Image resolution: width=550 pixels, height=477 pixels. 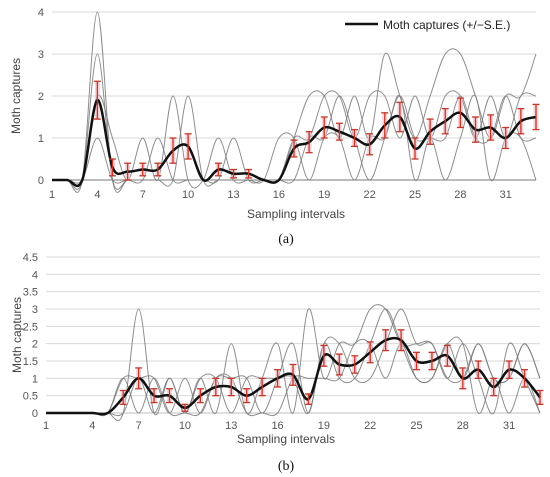 What do you see at coordinates (279, 195) in the screenshot?
I see `panel-a-xtick-label: 16` at bounding box center [279, 195].